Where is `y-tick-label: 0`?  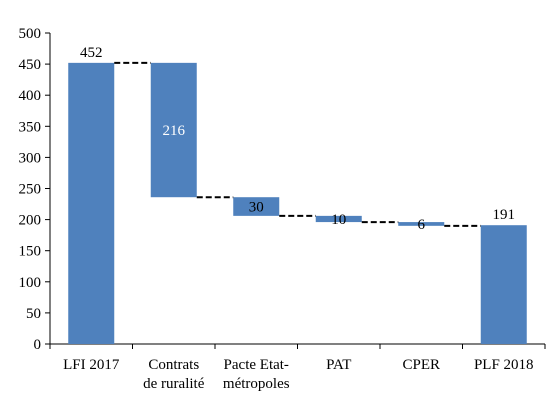 y-tick-label: 0 is located at coordinates (38, 345).